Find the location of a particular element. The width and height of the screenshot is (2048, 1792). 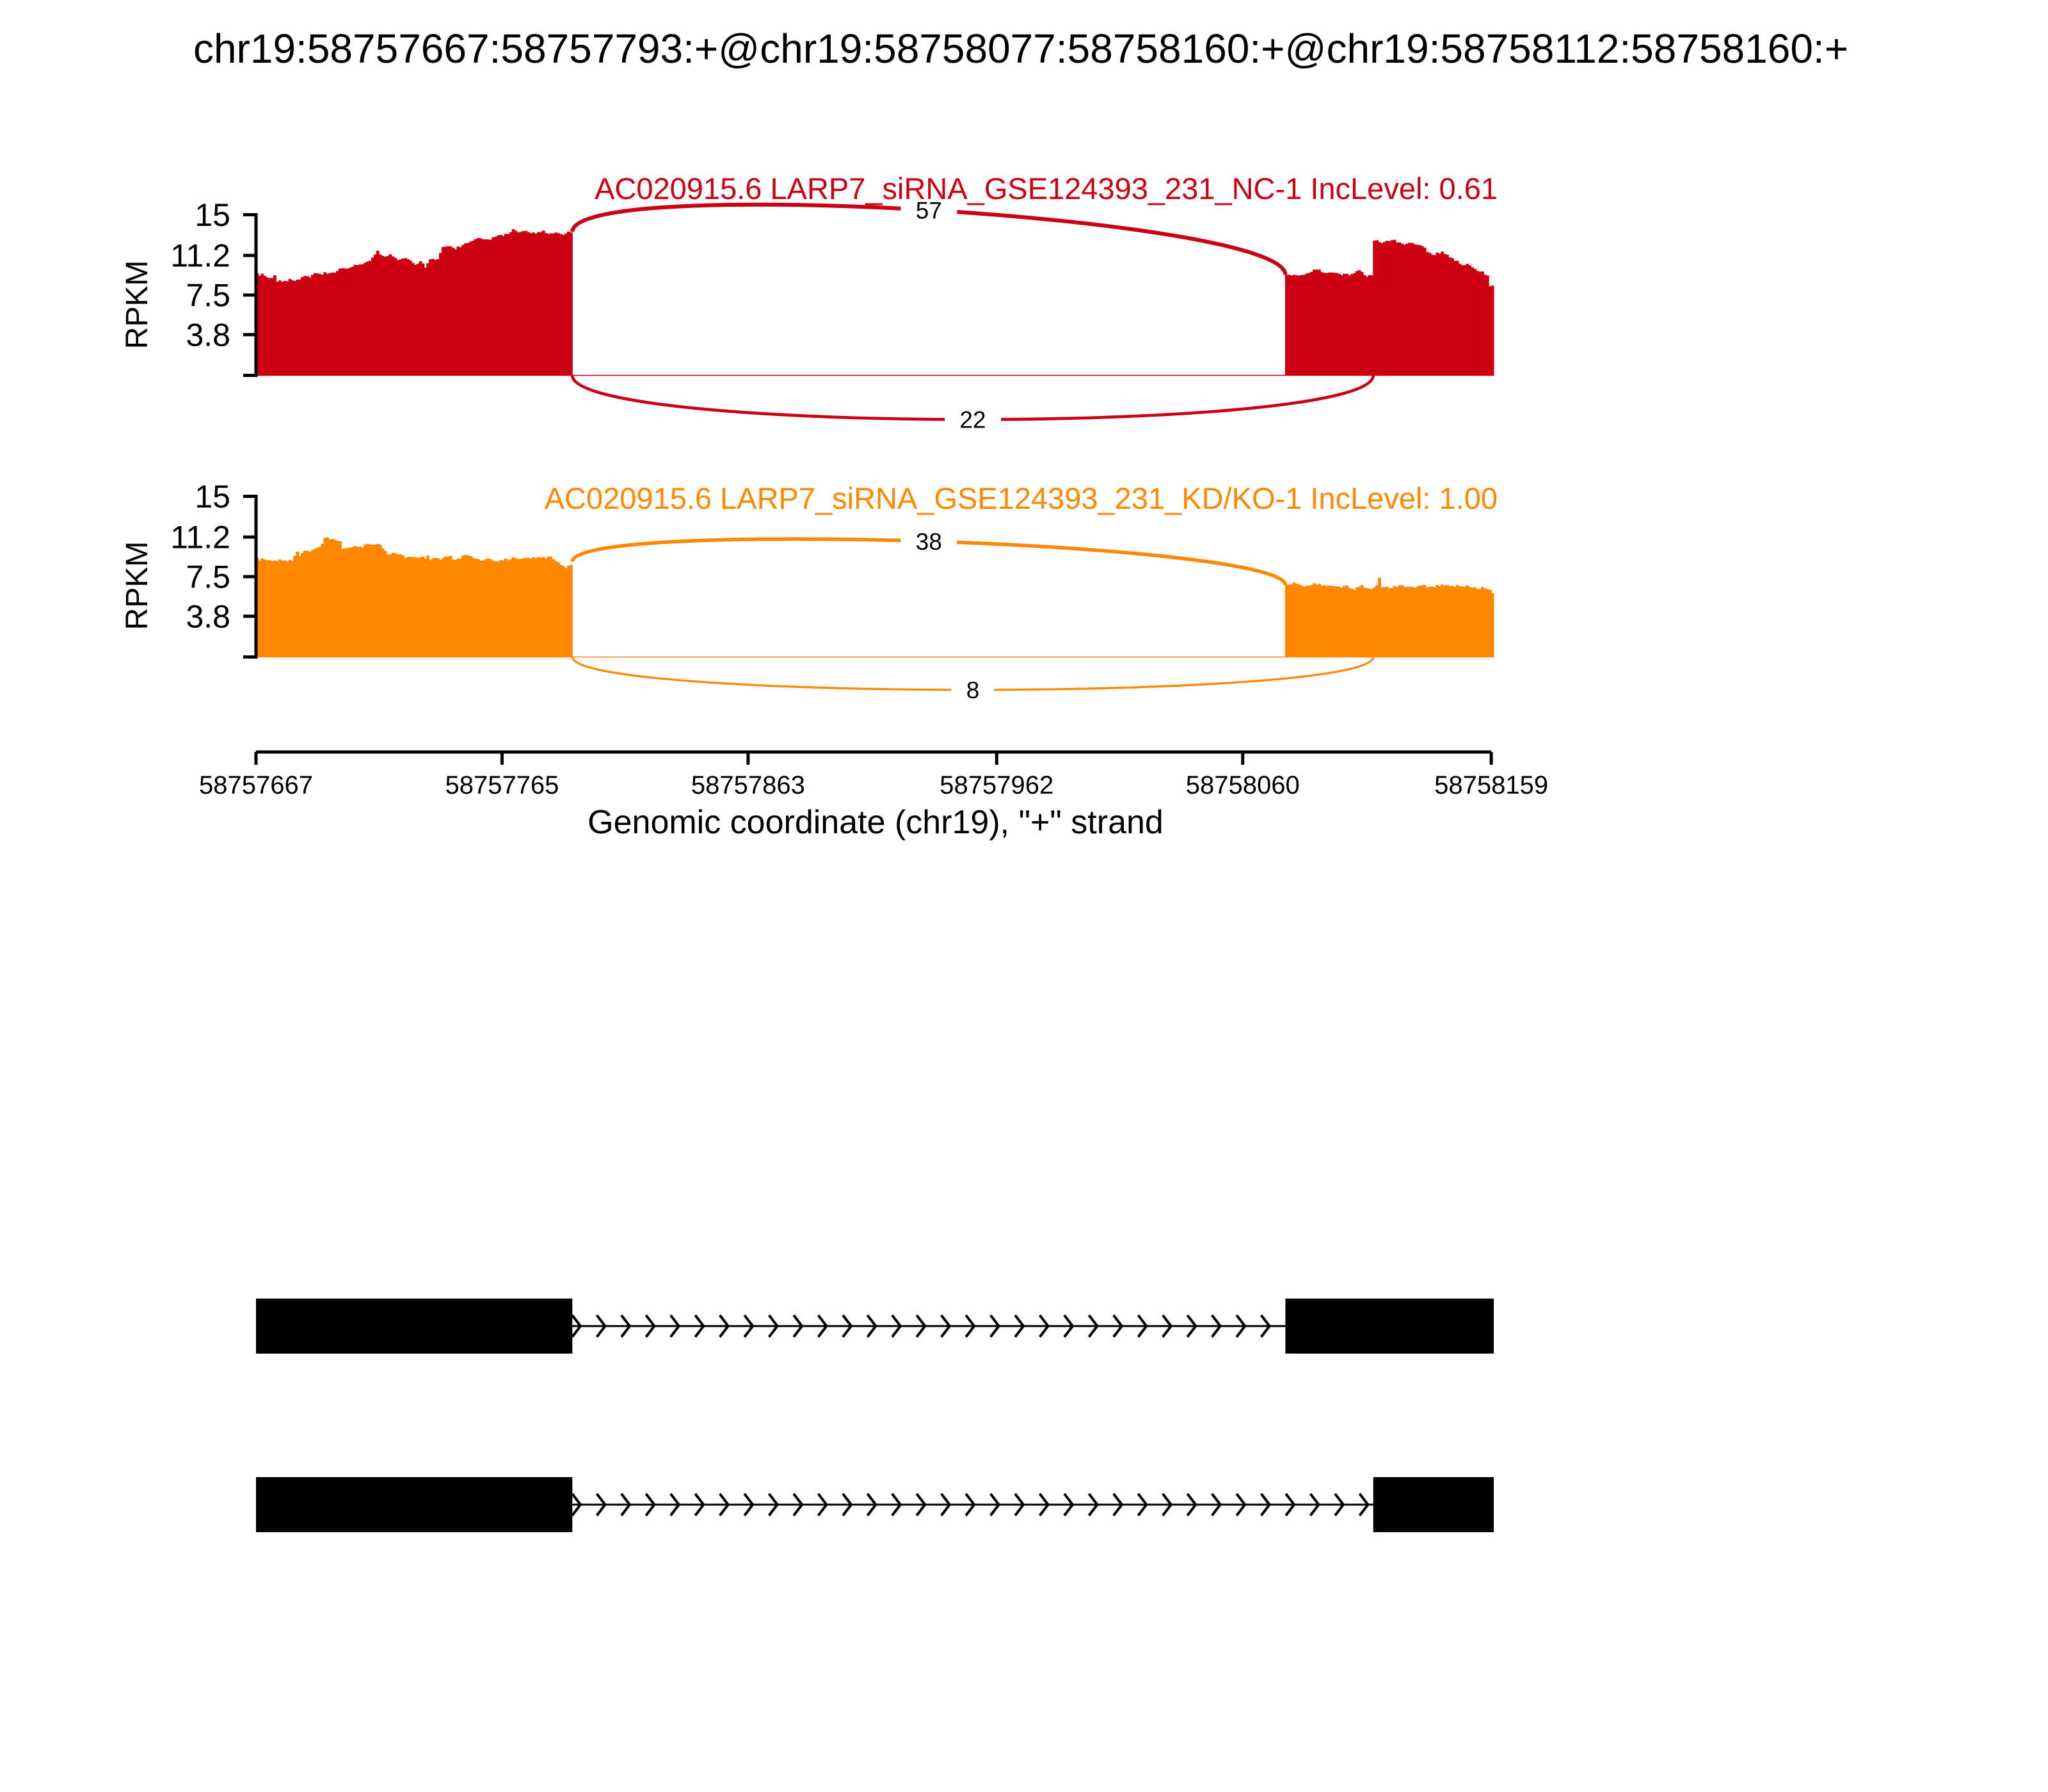

junction-count: 57 is located at coordinates (929, 210).